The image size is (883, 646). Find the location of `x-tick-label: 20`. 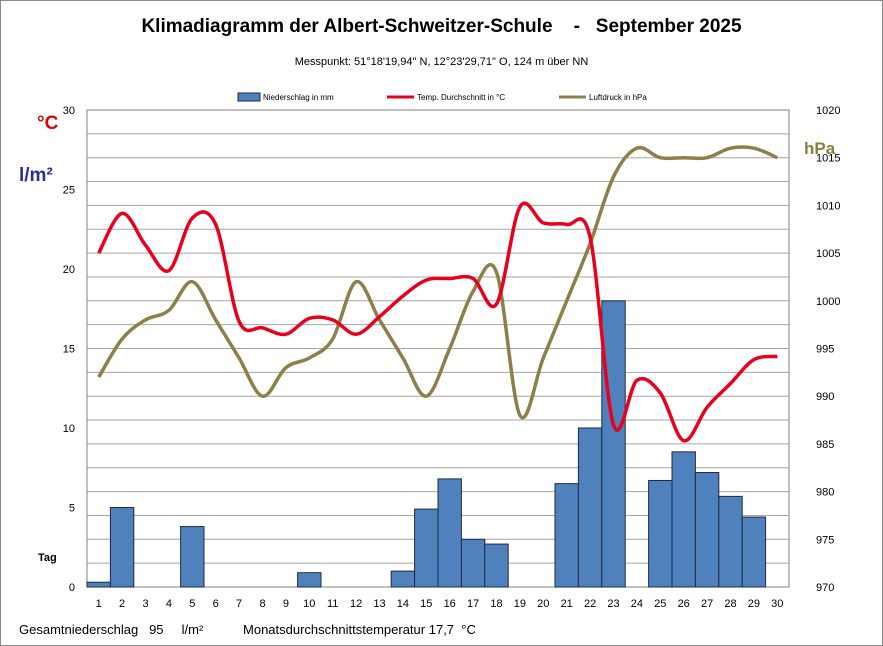

x-tick-label: 20 is located at coordinates (543, 604).